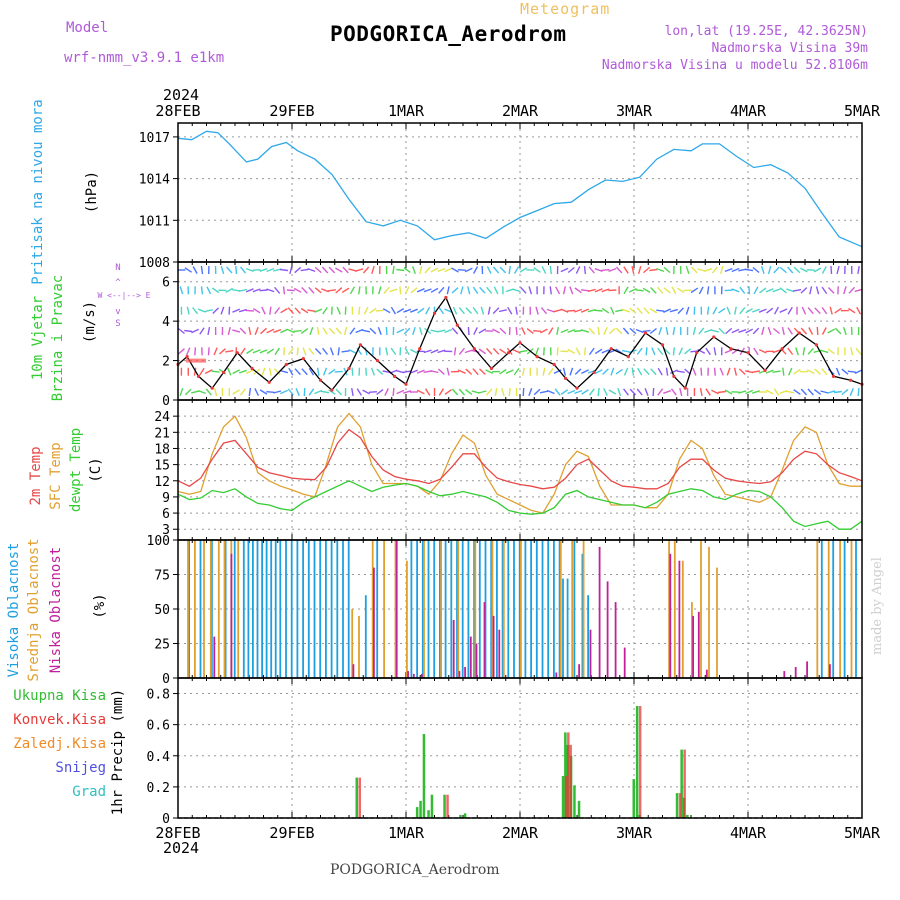 The image size is (900, 900). I want to click on precip-panel-frame, so click(520, 748).